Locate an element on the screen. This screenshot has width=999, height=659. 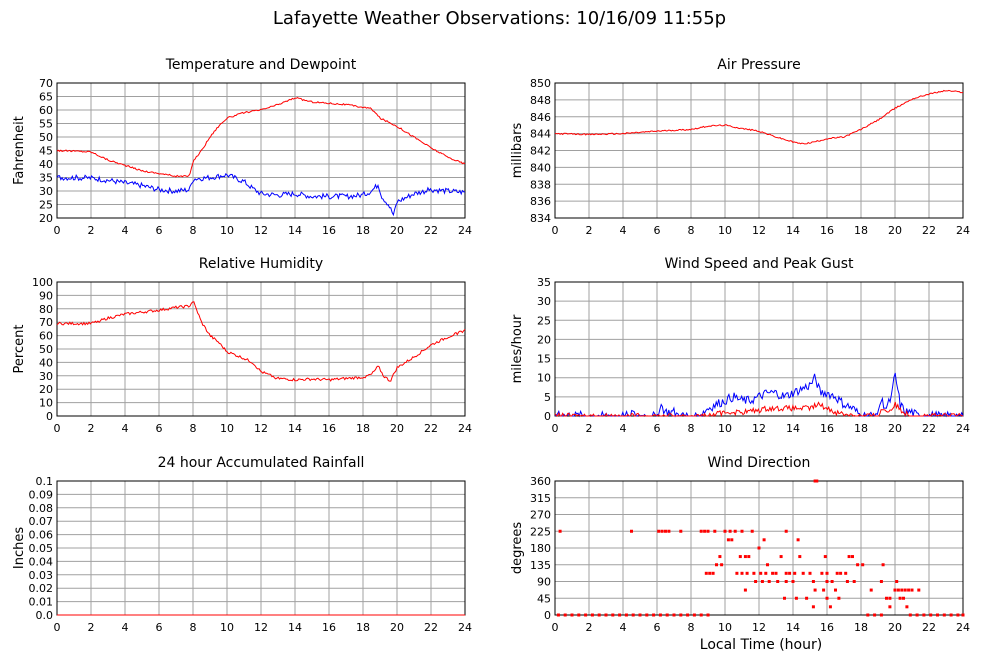
wind_dir-x-tick-label: 24 is located at coordinates (963, 627).